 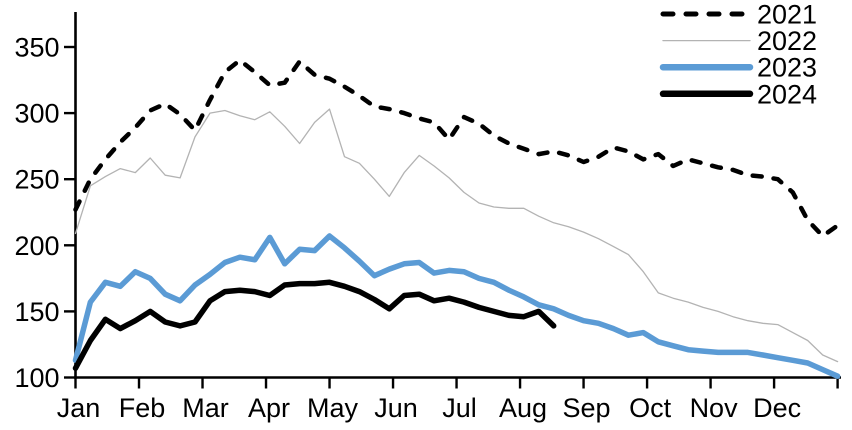 What do you see at coordinates (314, 325) in the screenshot?
I see `series-line-2024` at bounding box center [314, 325].